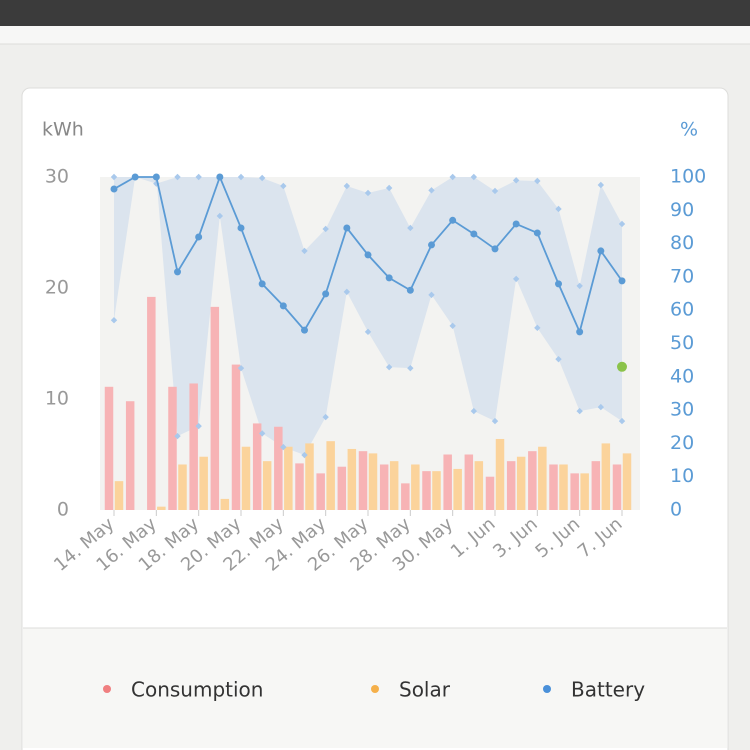 This screenshot has width=750, height=750. Describe the element at coordinates (682, 310) in the screenshot. I see `y2-tick-label: 60` at that location.